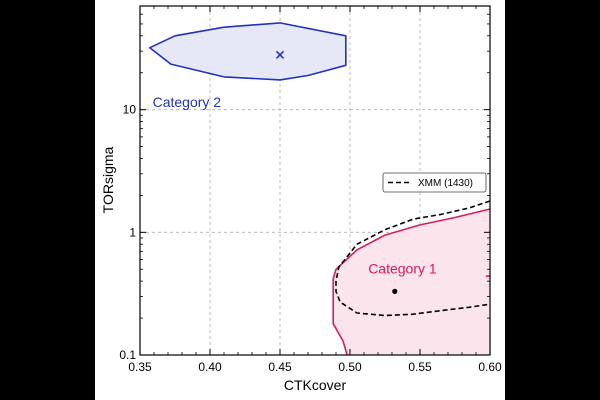  I want to click on y-tick-label: 0.1, so click(127, 355).